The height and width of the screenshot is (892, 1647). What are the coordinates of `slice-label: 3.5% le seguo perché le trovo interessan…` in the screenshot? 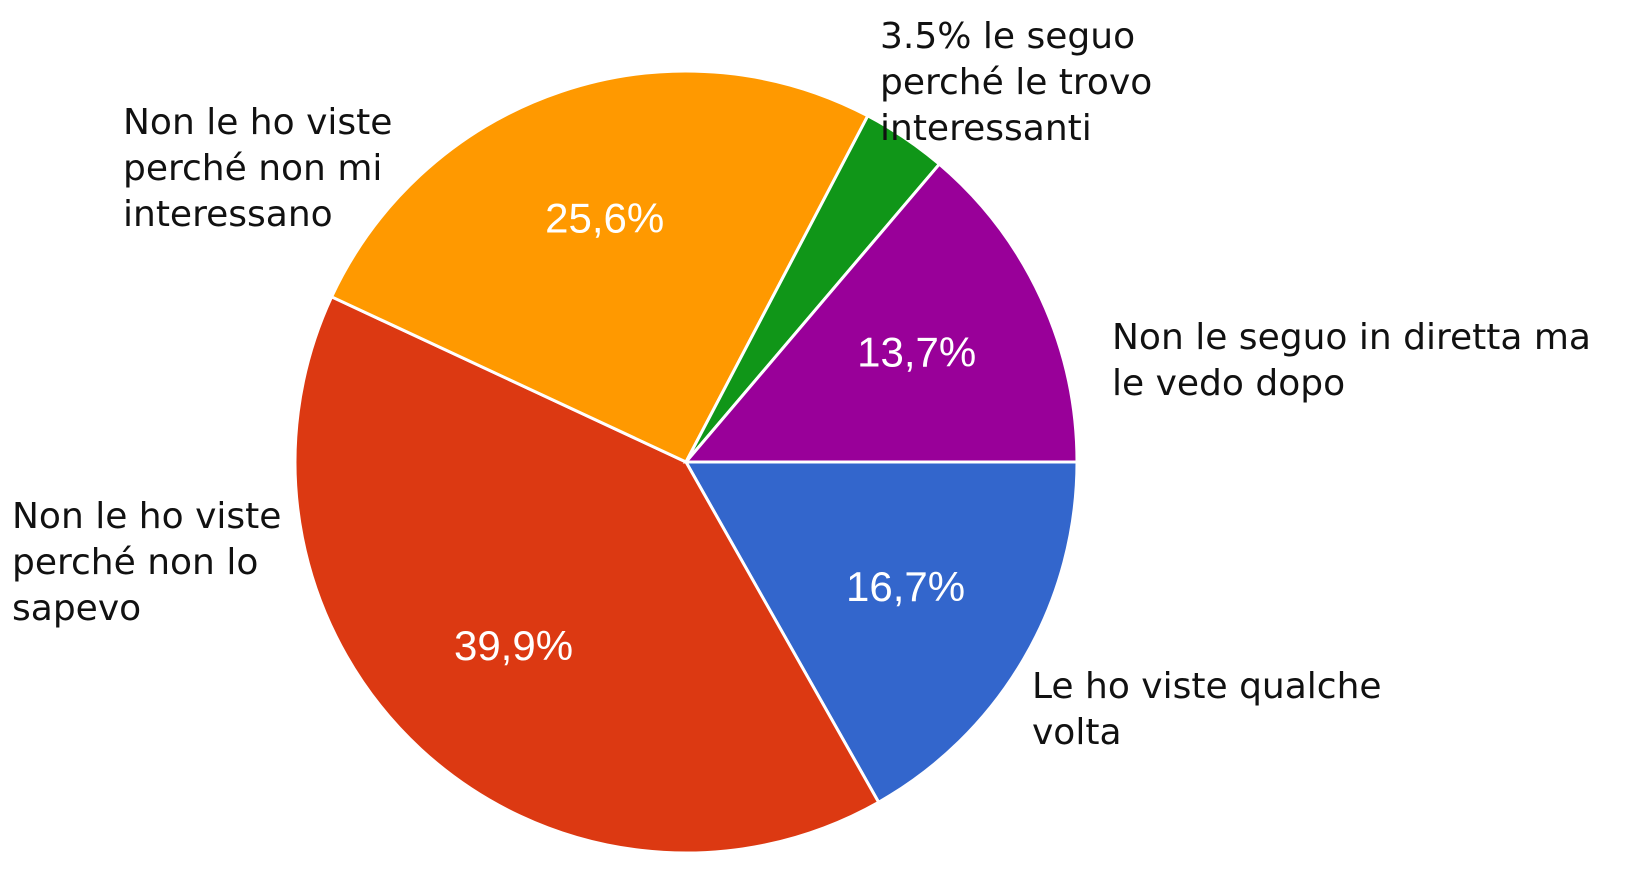 It's located at (1016, 82).